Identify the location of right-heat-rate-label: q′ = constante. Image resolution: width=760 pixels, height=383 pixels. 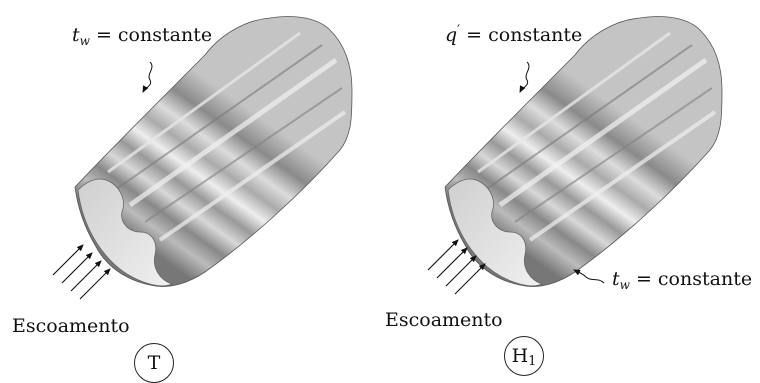
(514, 34).